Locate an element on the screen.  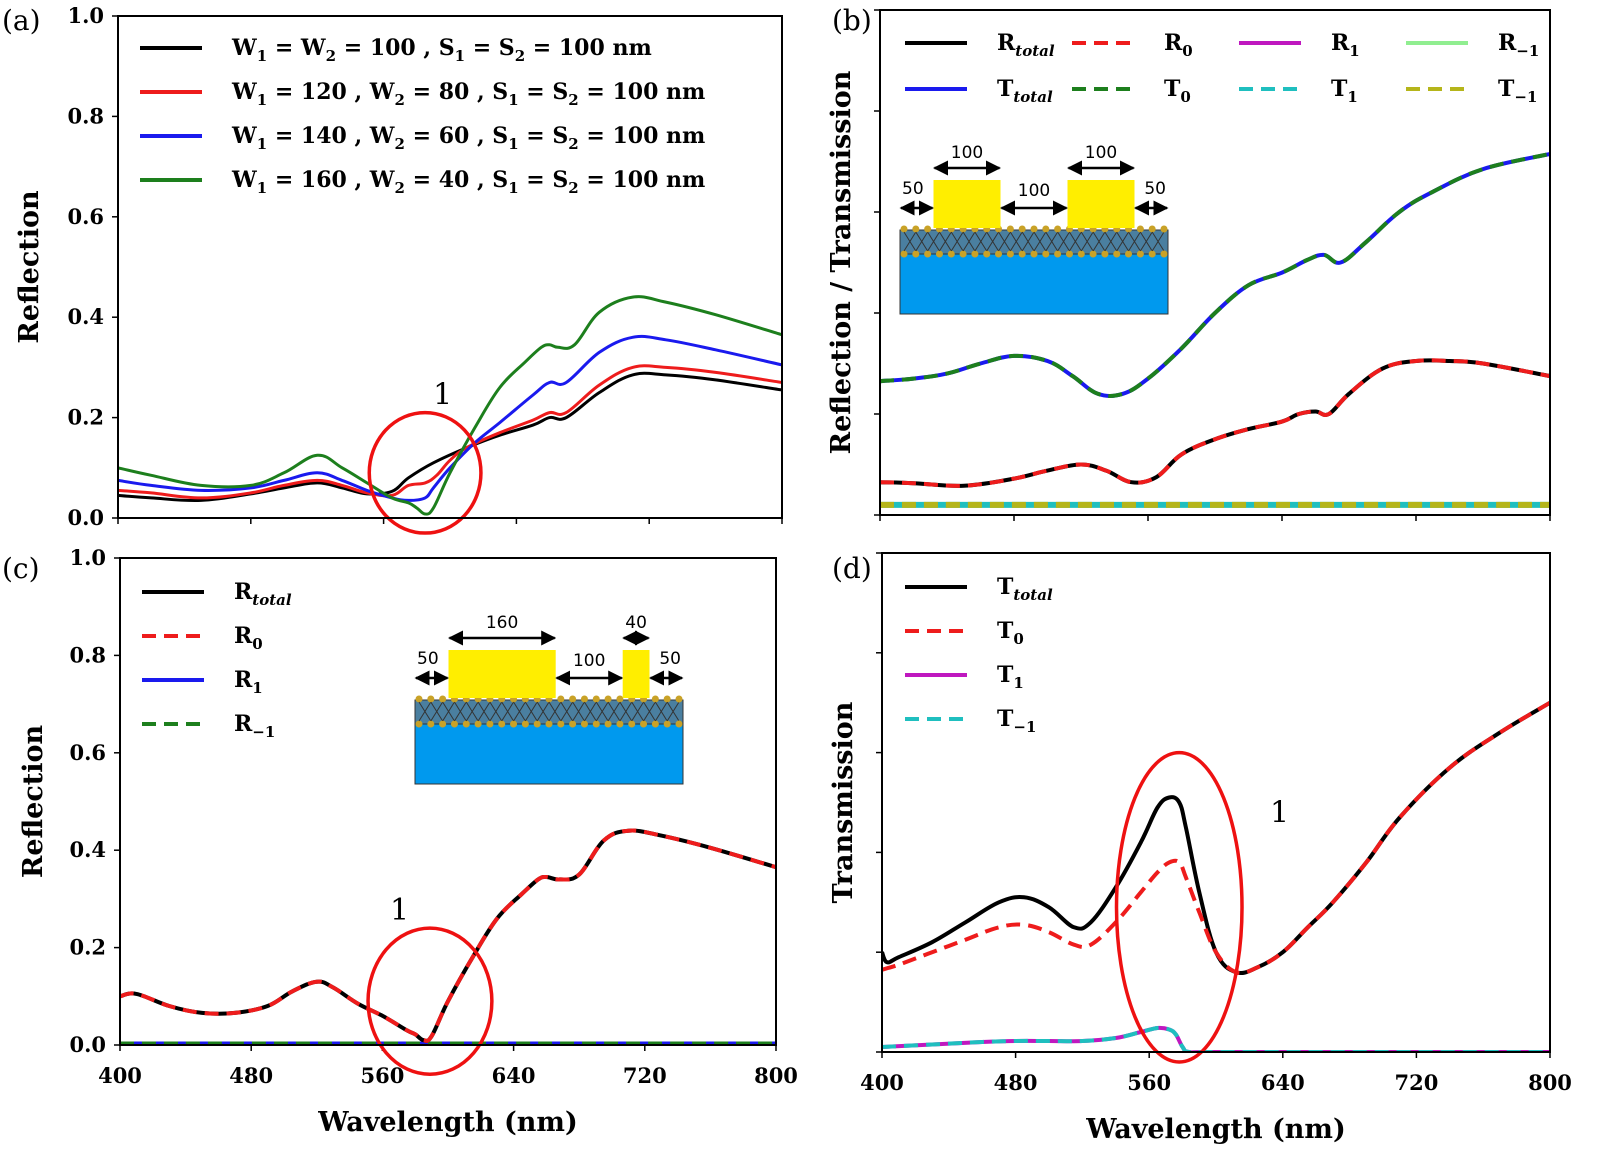
legend-label: T−1 is located at coordinates (1517, 91).